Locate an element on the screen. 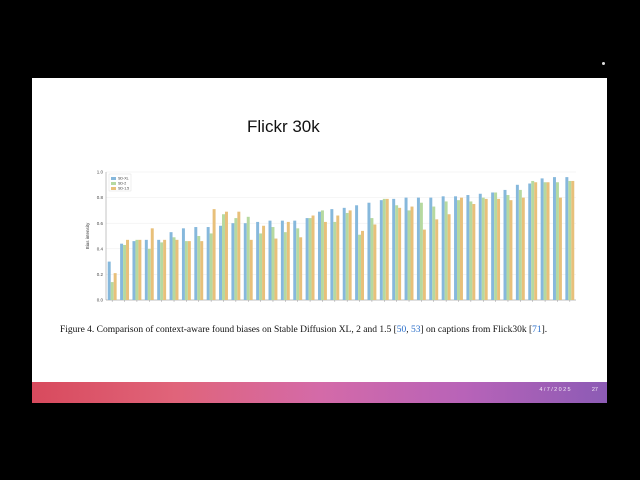  y-tick-label: 0.0 is located at coordinates (100, 300).